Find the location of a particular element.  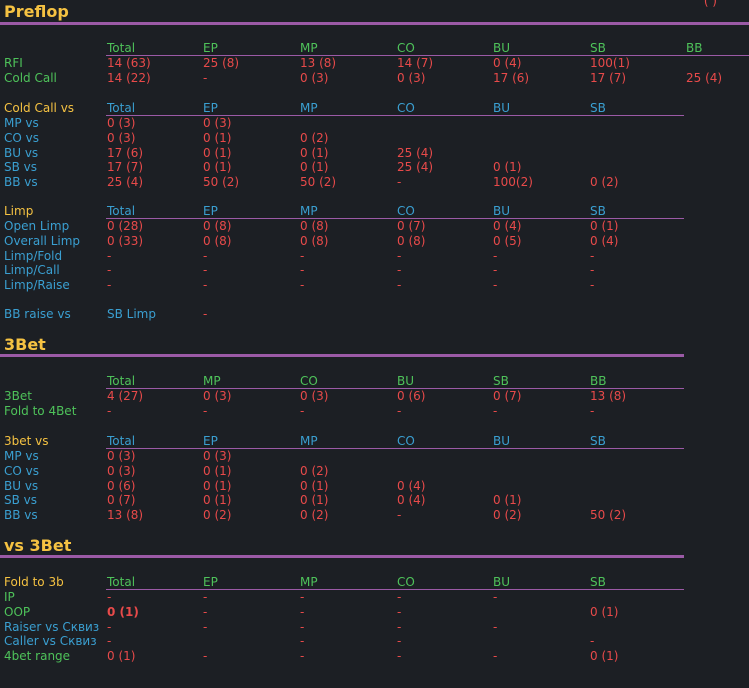

stat-cell: 14 (7) is located at coordinates (415, 63).